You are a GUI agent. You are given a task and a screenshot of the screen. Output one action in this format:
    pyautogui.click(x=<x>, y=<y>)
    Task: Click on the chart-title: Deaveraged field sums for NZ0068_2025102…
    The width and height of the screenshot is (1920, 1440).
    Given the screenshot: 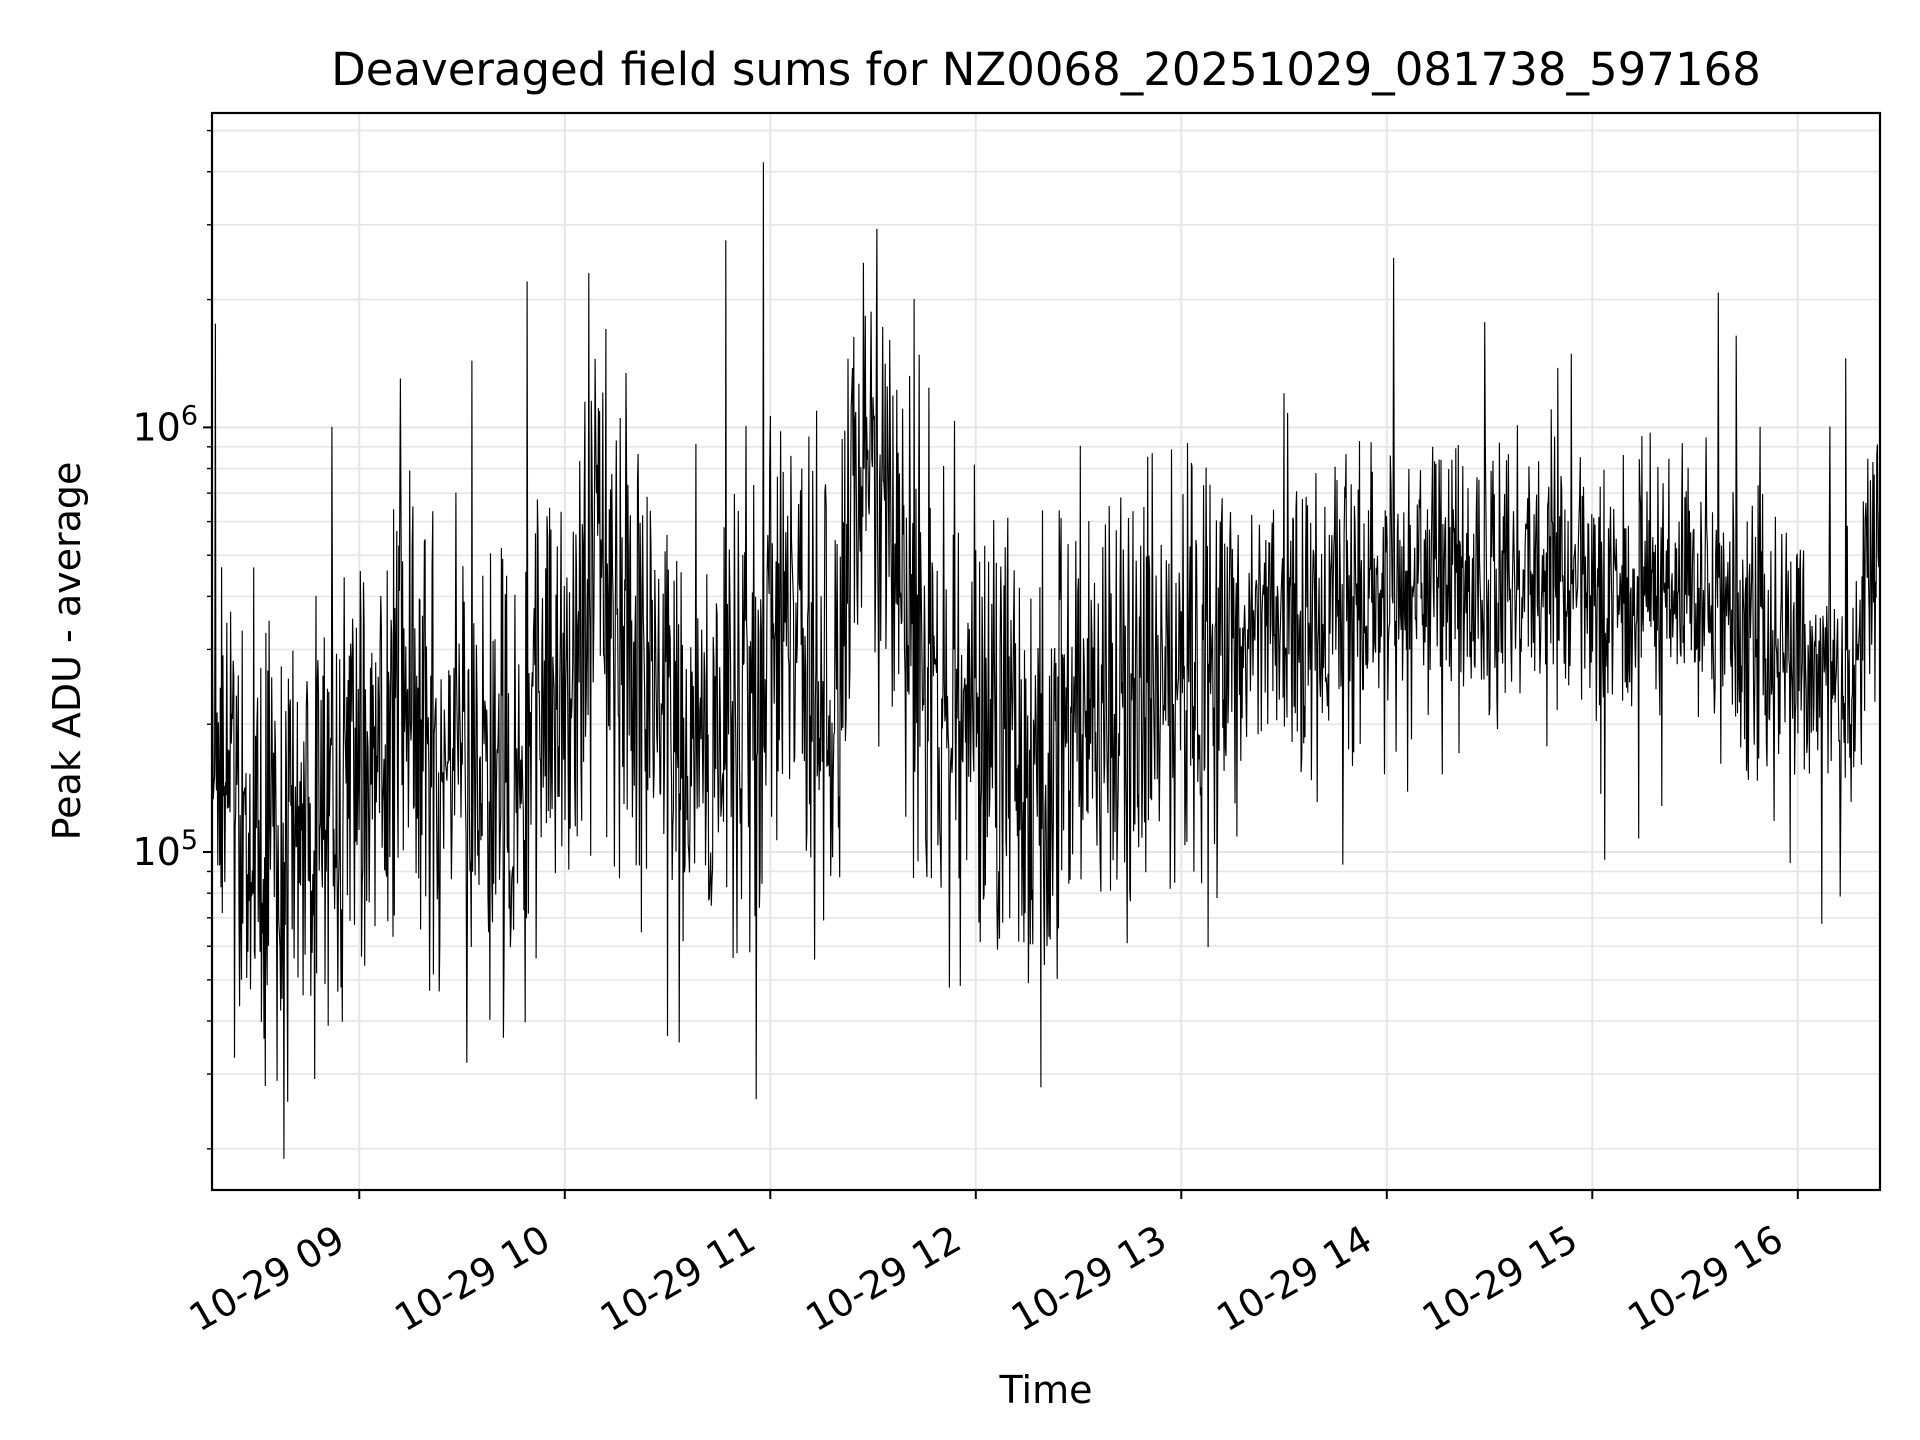 What is the action you would take?
    pyautogui.click(x=1046, y=69)
    